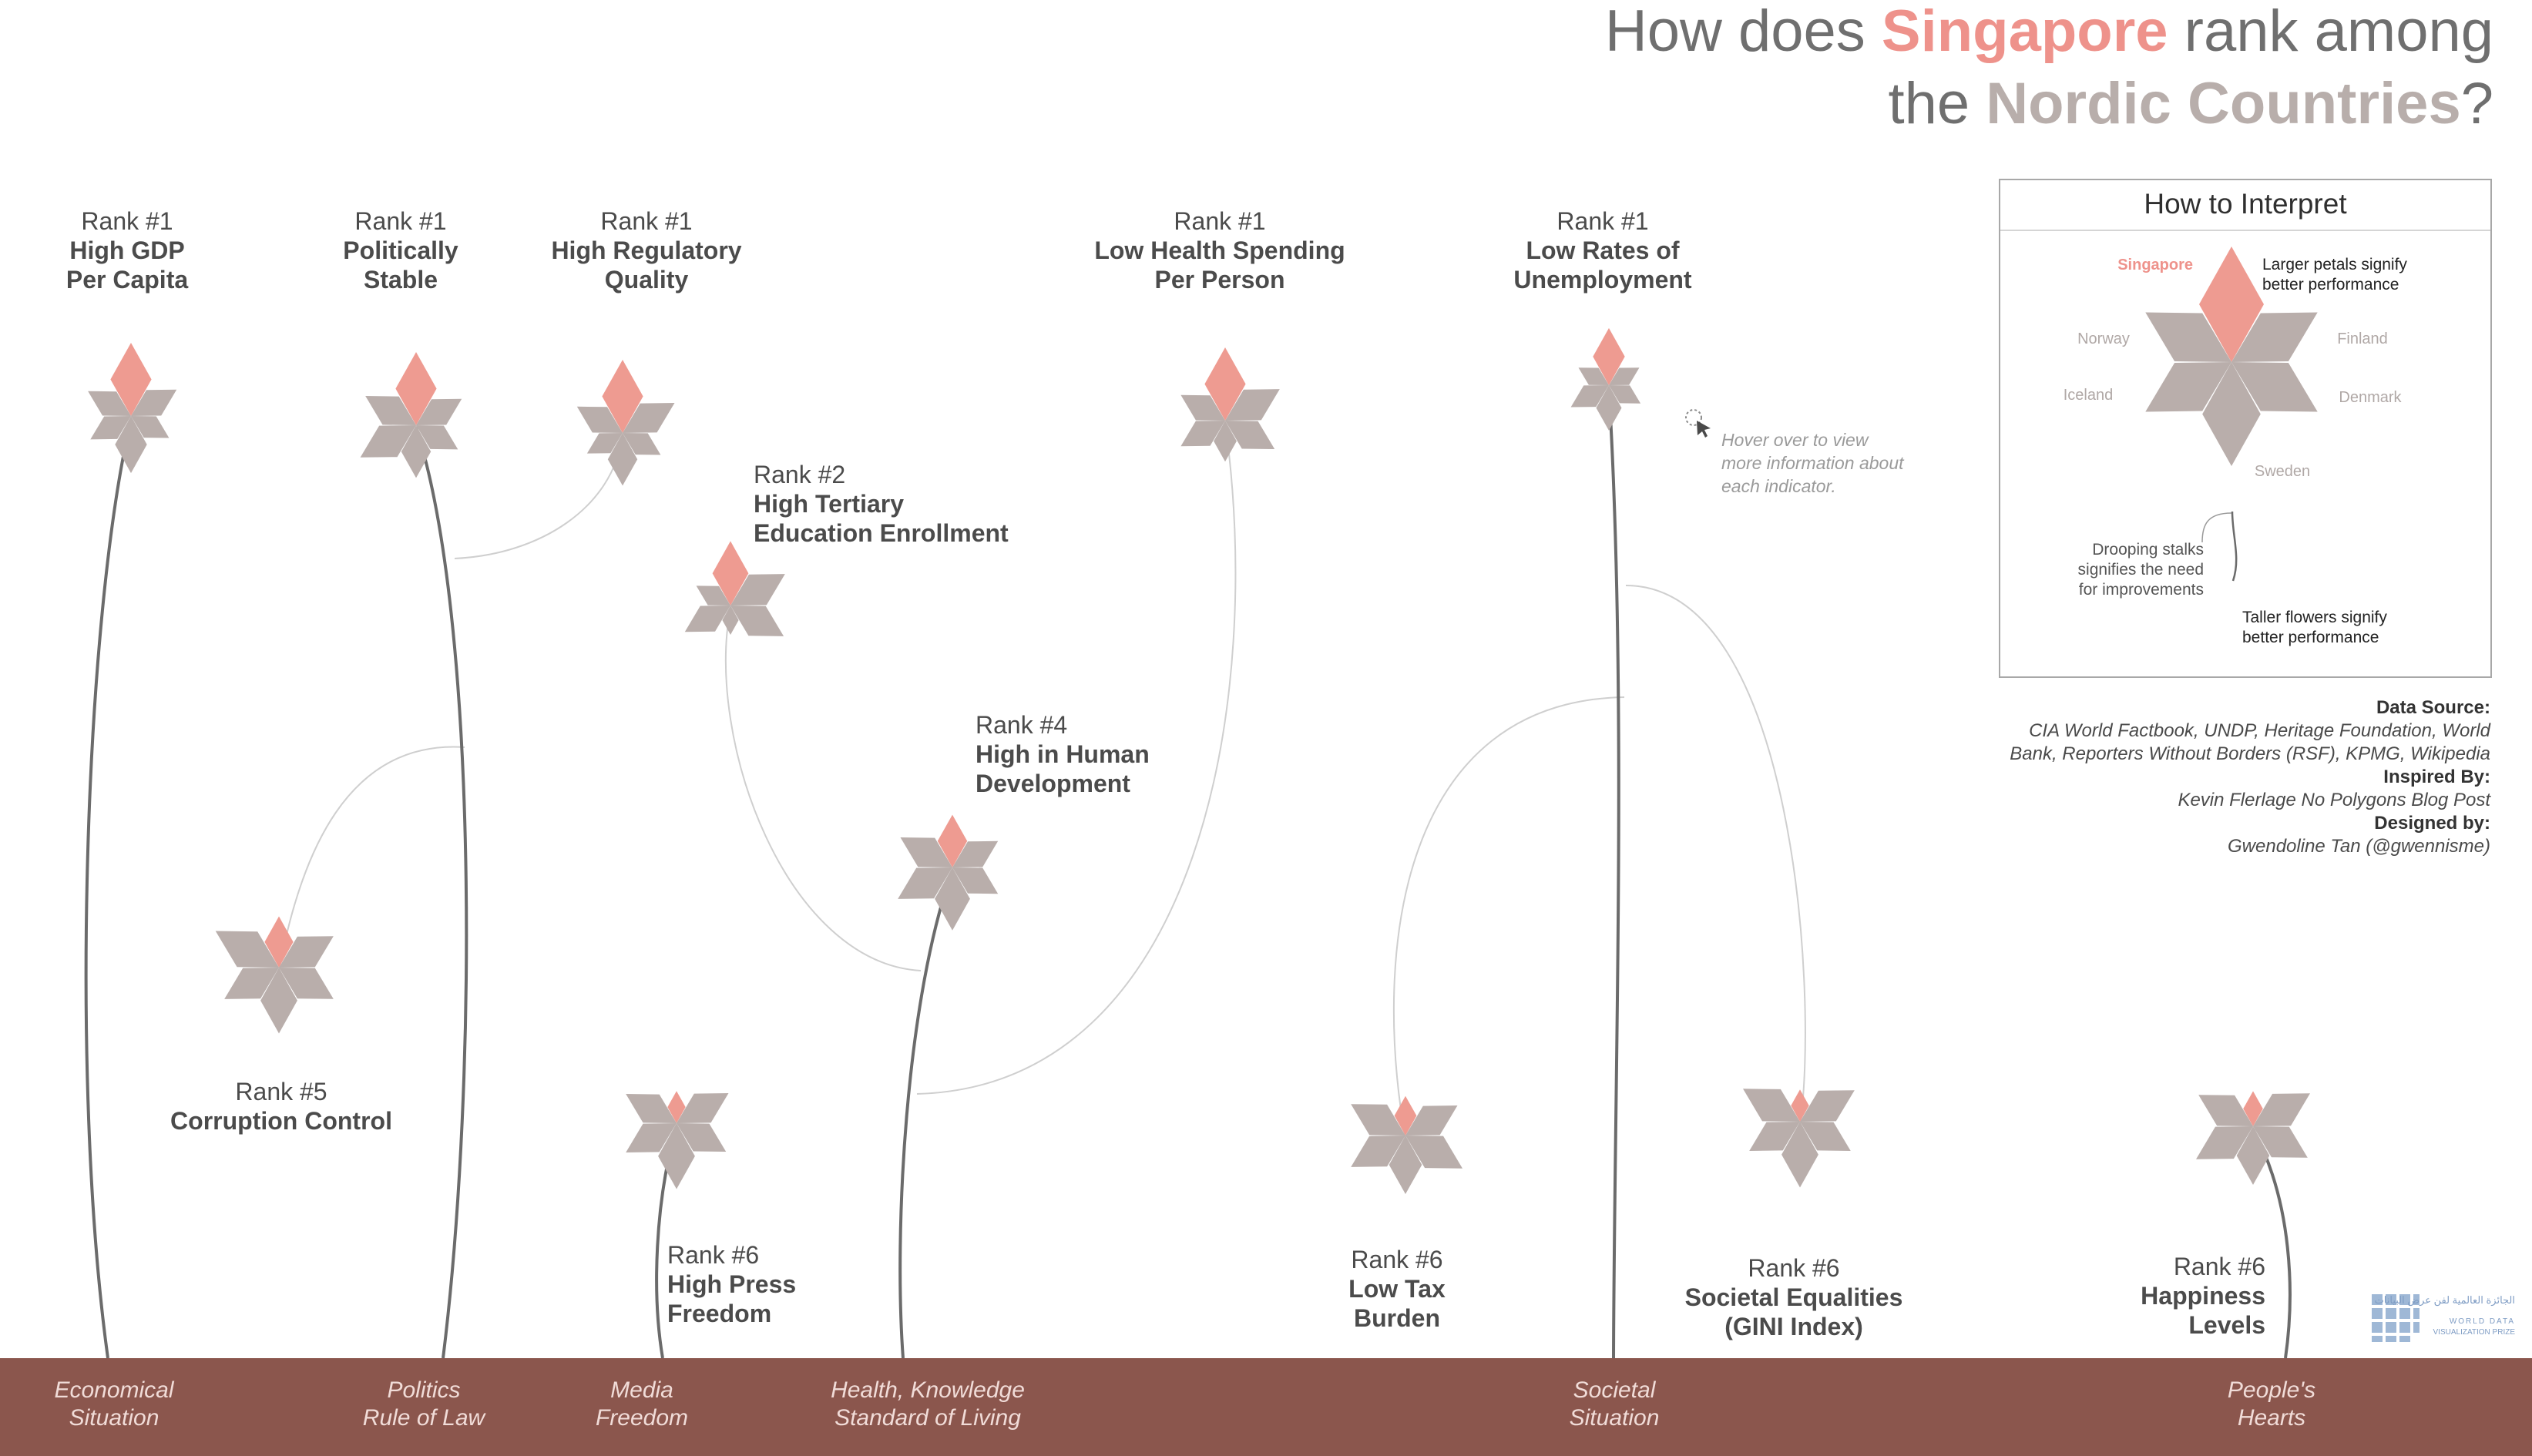 This screenshot has height=1456, width=2532. What do you see at coordinates (2024, 32) in the screenshot?
I see `title-singapore: Singapore` at bounding box center [2024, 32].